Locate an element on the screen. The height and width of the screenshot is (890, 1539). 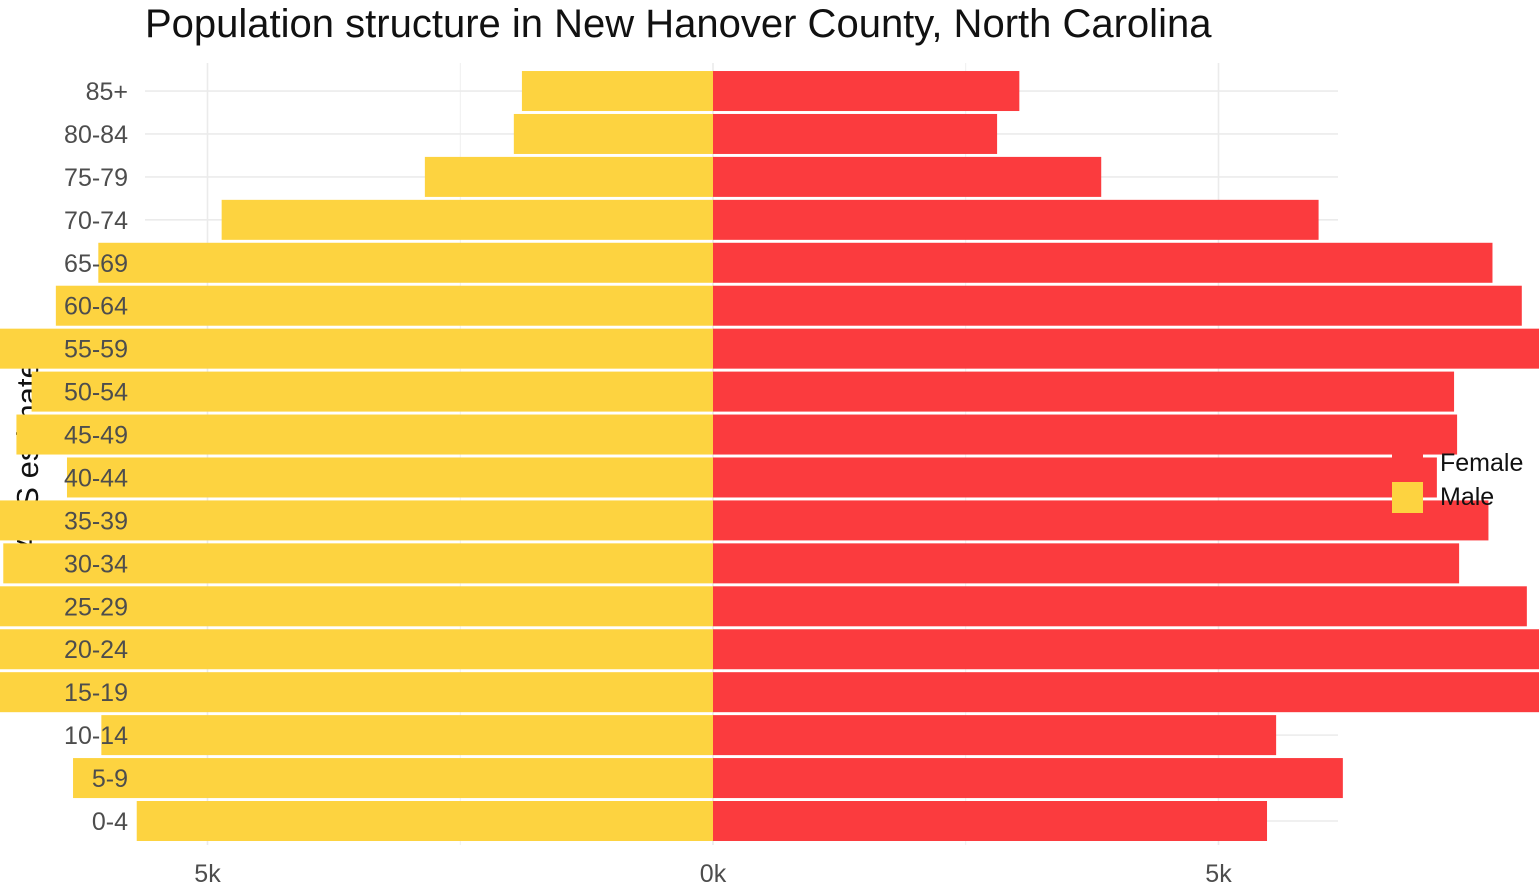
legend-item-male: Male is located at coordinates (1457, 497).